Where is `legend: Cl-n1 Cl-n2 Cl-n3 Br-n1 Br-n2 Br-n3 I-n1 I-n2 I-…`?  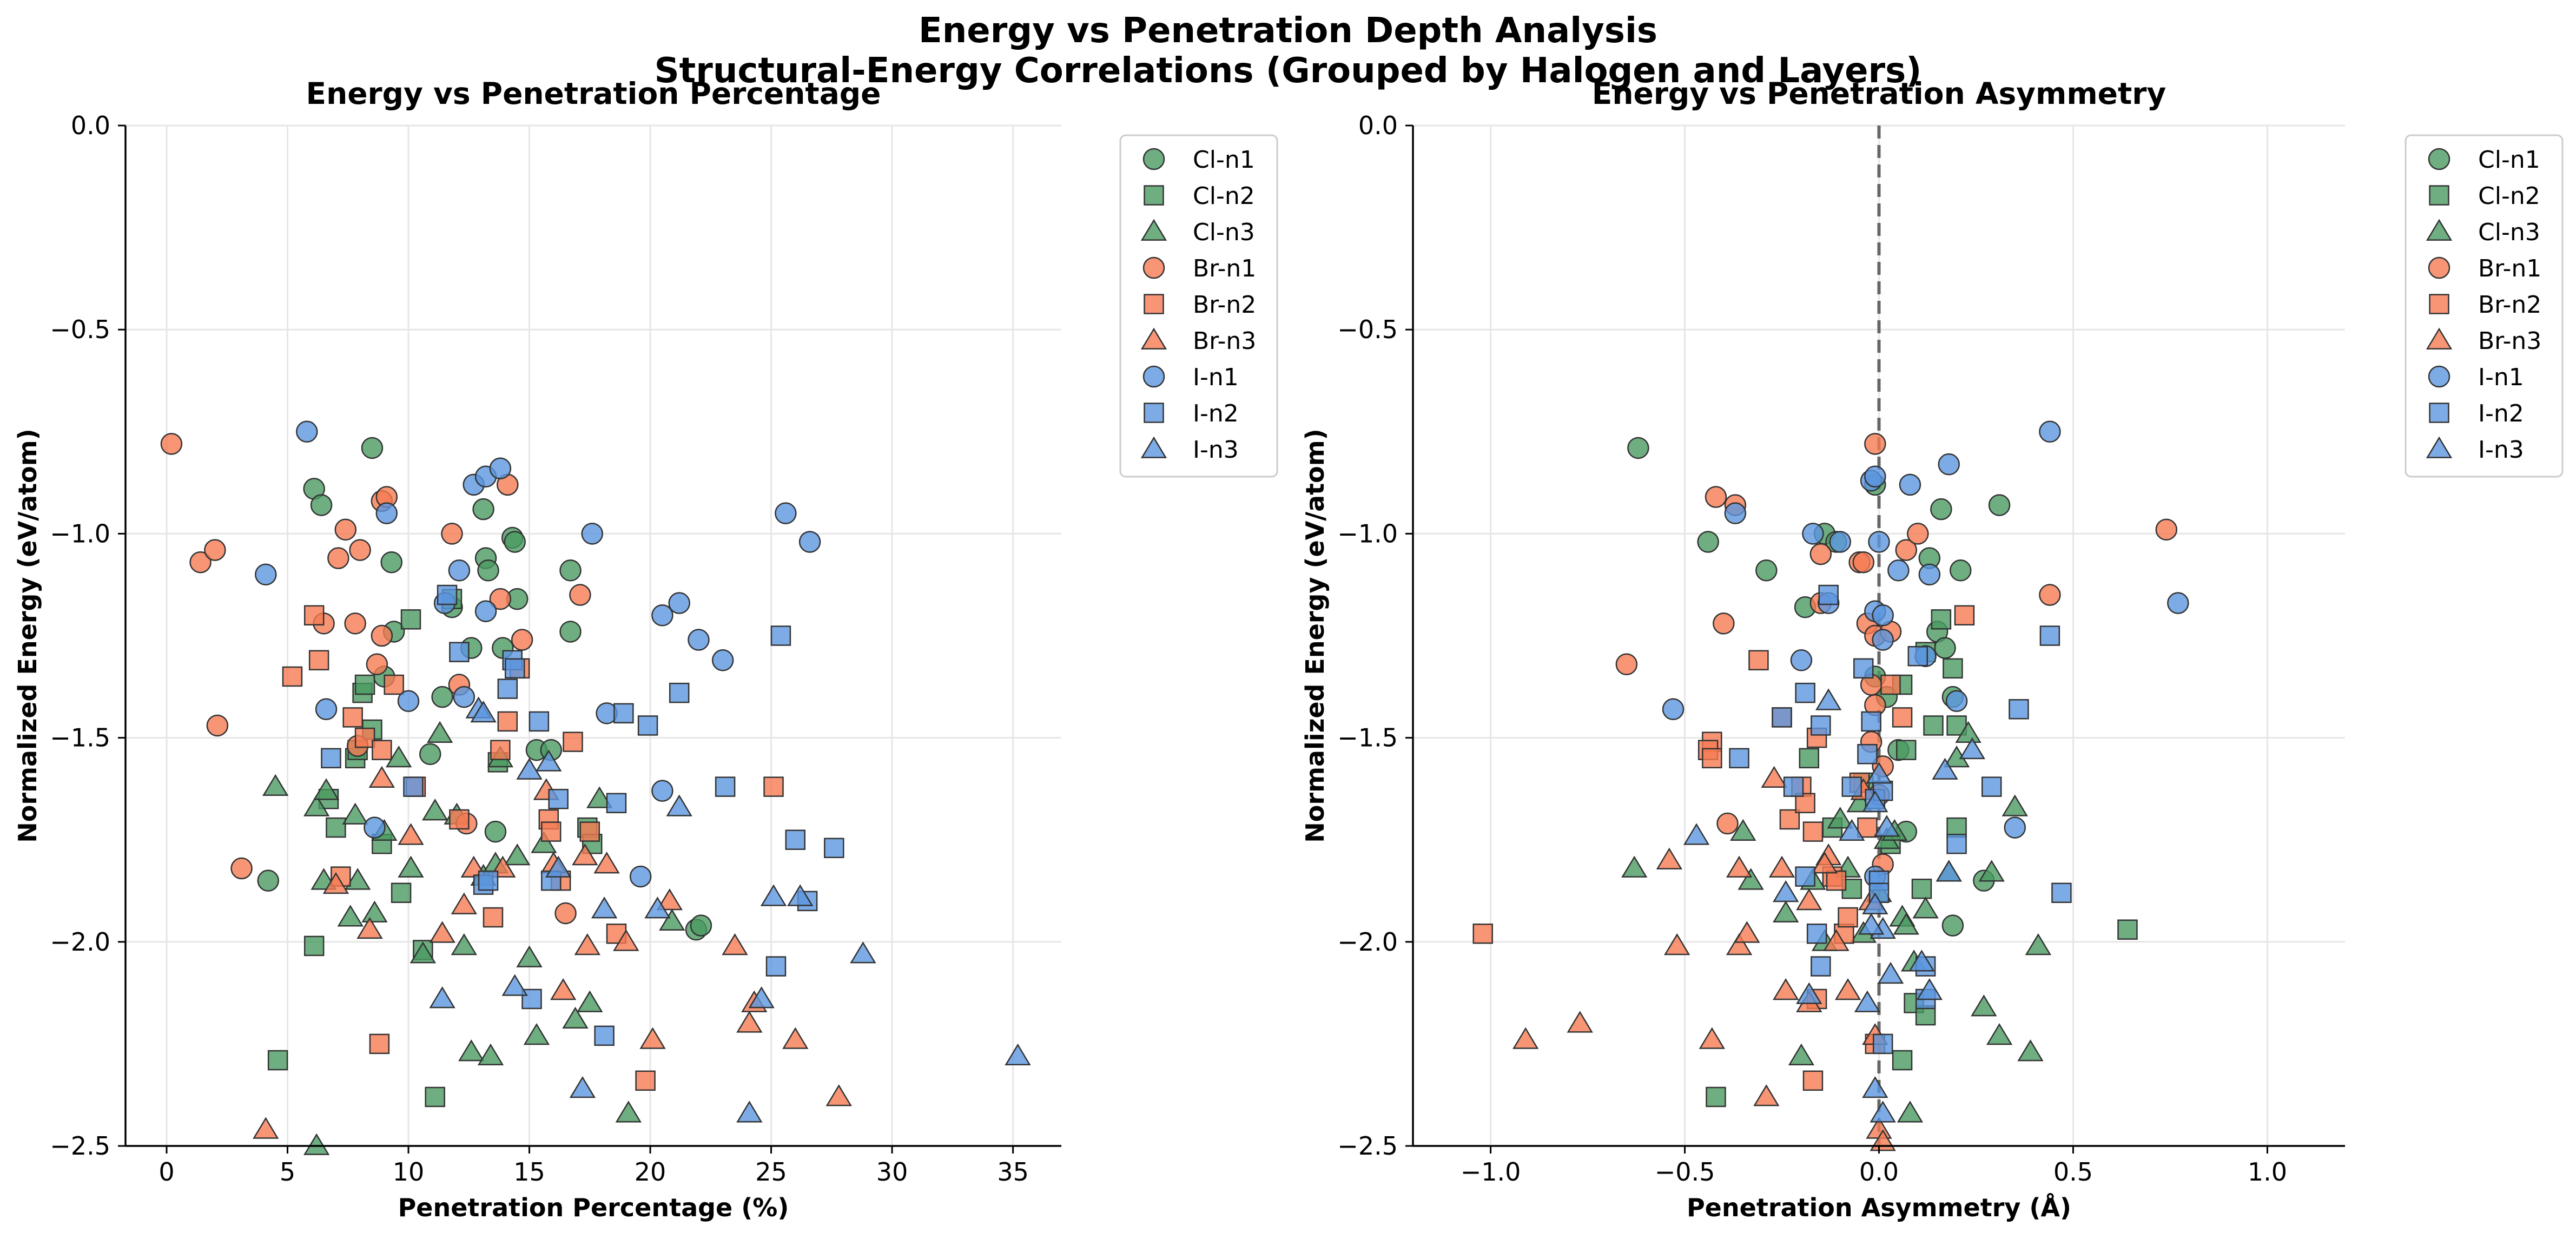
legend: Cl-n1 Cl-n2 Cl-n3 Br-n1 Br-n2 Br-n3 I-n1 I-n2 I-… is located at coordinates (1198, 306).